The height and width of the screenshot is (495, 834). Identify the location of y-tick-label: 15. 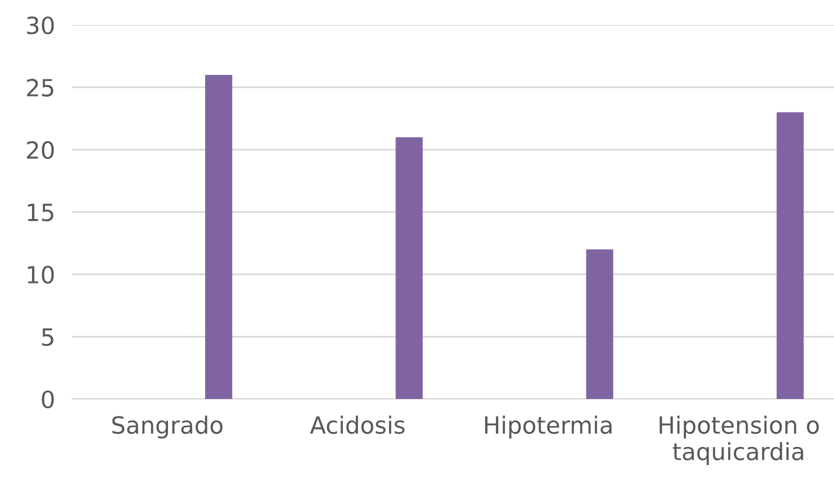
(41, 213).